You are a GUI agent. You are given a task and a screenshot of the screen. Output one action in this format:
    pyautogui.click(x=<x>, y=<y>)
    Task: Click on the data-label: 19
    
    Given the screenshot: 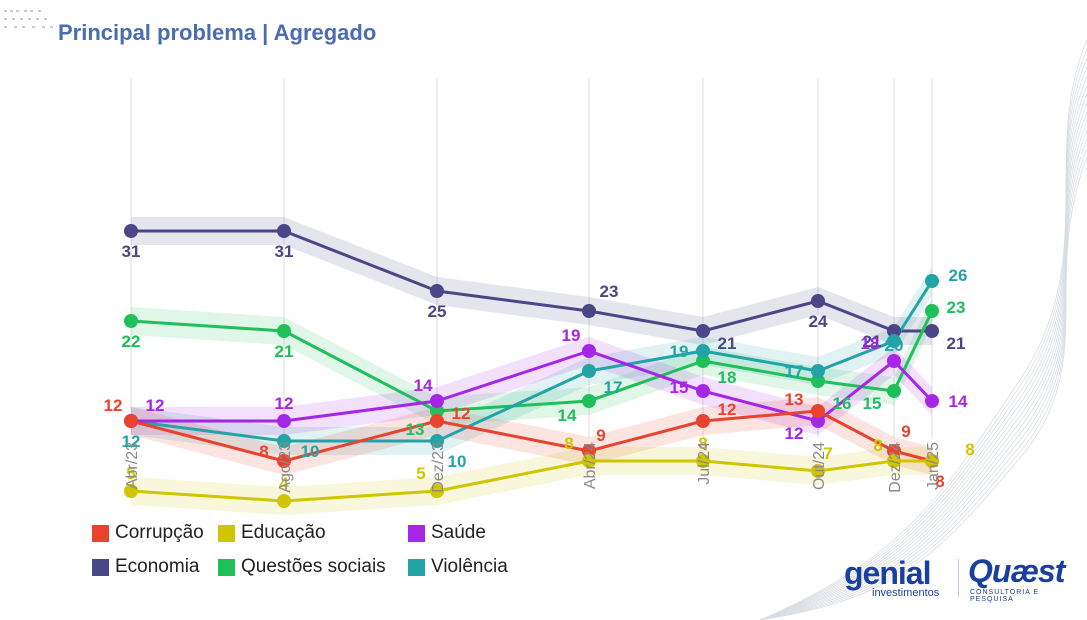 What is the action you would take?
    pyautogui.click(x=571, y=335)
    